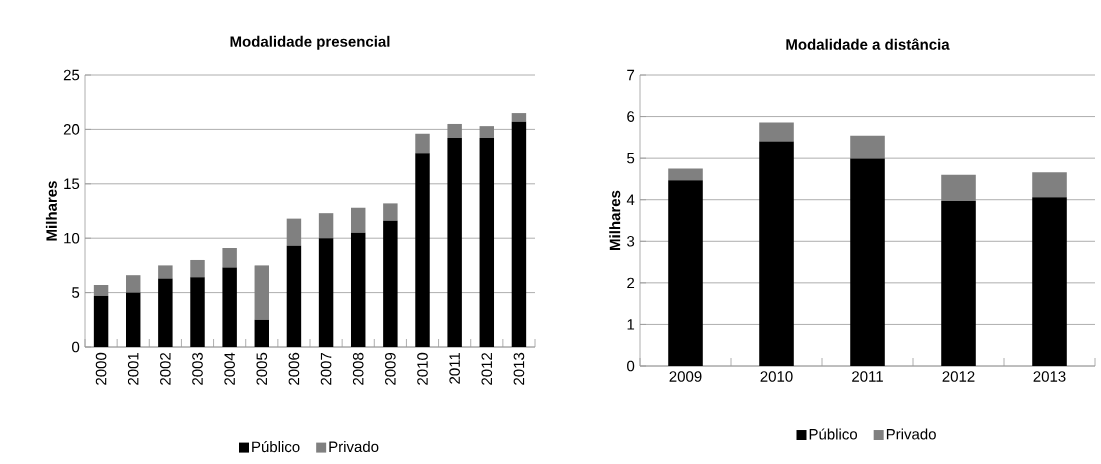 The image size is (1101, 464). What do you see at coordinates (631, 75) in the screenshot?
I see `y-tick-label: 7` at bounding box center [631, 75].